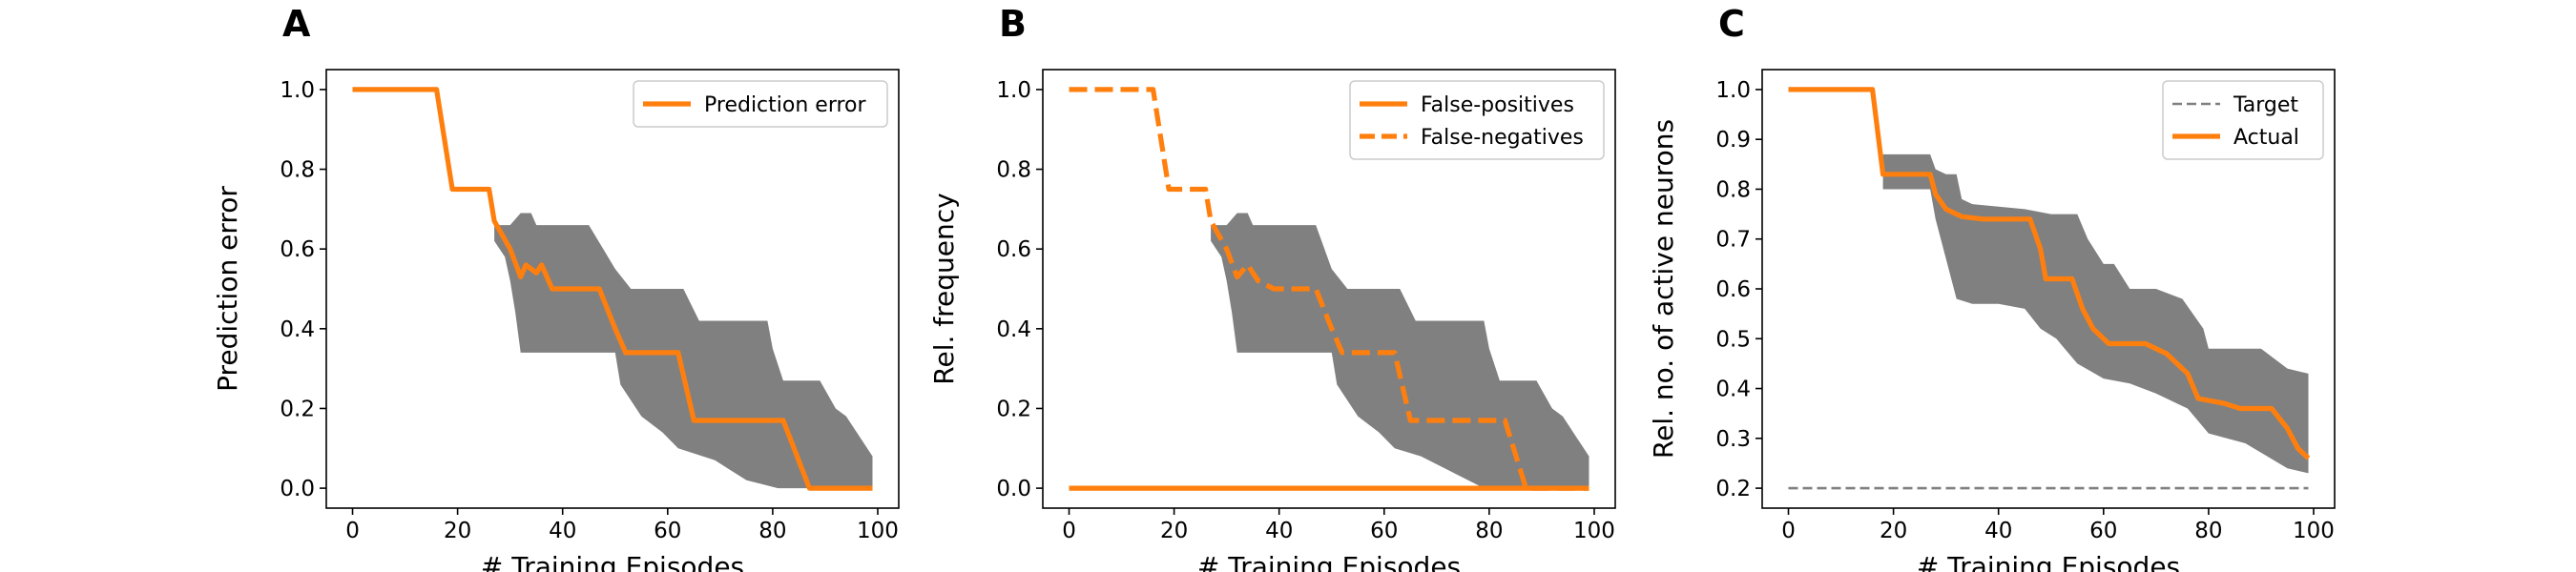  What do you see at coordinates (1663, 289) in the screenshot?
I see `y-axis-label: Rel. no. of active neurons` at bounding box center [1663, 289].